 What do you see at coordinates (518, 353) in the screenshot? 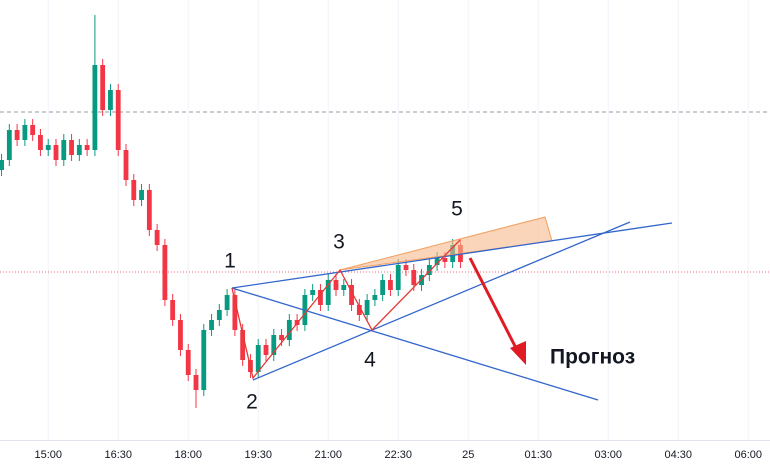
I see `arrow-head` at bounding box center [518, 353].